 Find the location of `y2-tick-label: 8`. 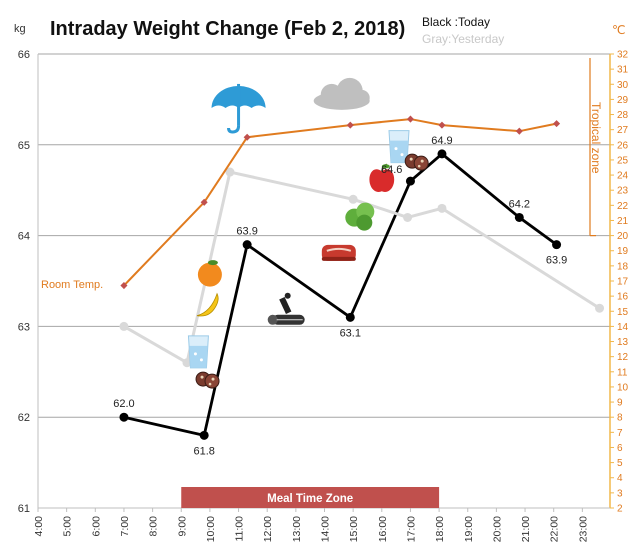

y2-tick-label: 8 is located at coordinates (620, 418).